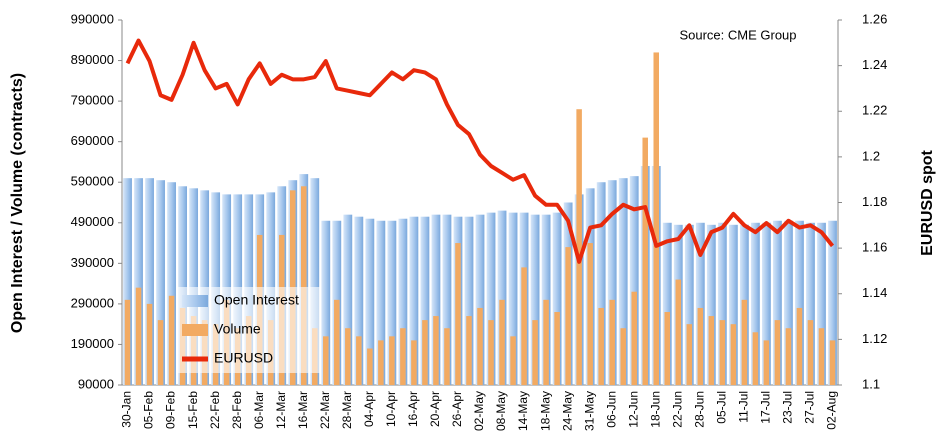 This screenshot has width=948, height=444. What do you see at coordinates (927, 202) in the screenshot?
I see `y2-axis-title: EURUSD spot` at bounding box center [927, 202].